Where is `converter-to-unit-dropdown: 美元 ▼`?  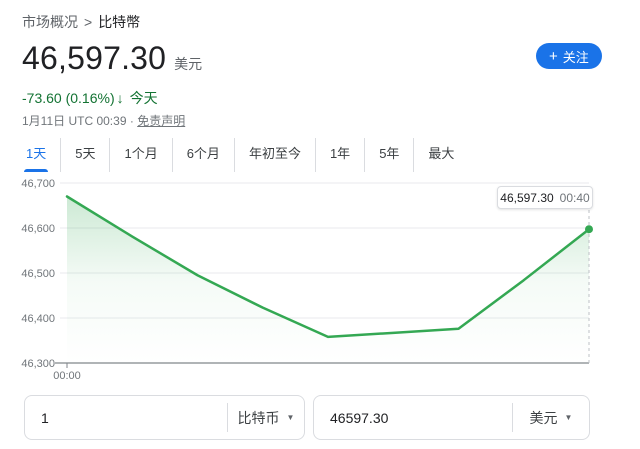
converter-to-unit-dropdown: 美元 ▼ is located at coordinates (551, 418).